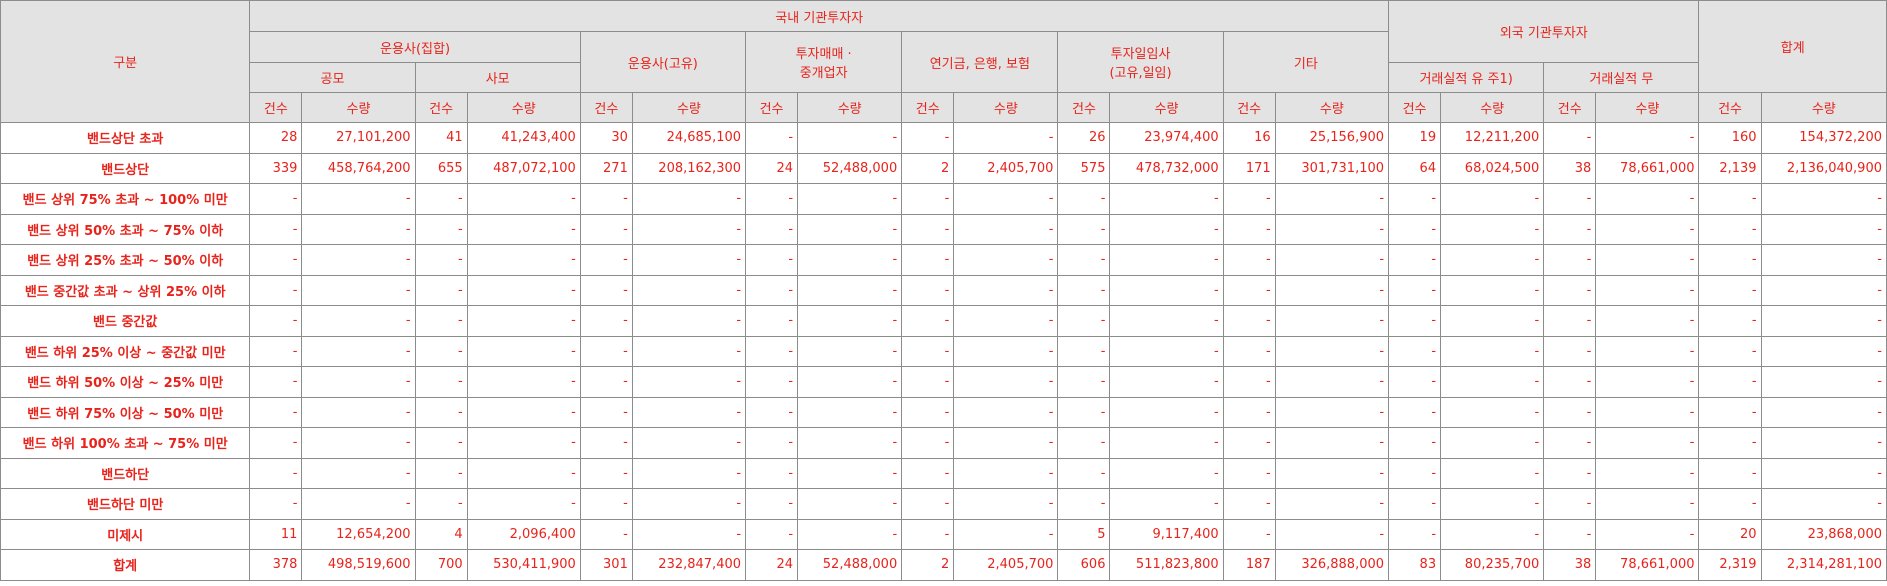 Image resolution: width=1887 pixels, height=586 pixels. Describe the element at coordinates (276, 168) in the screenshot. I see `count-cell: 339` at that location.